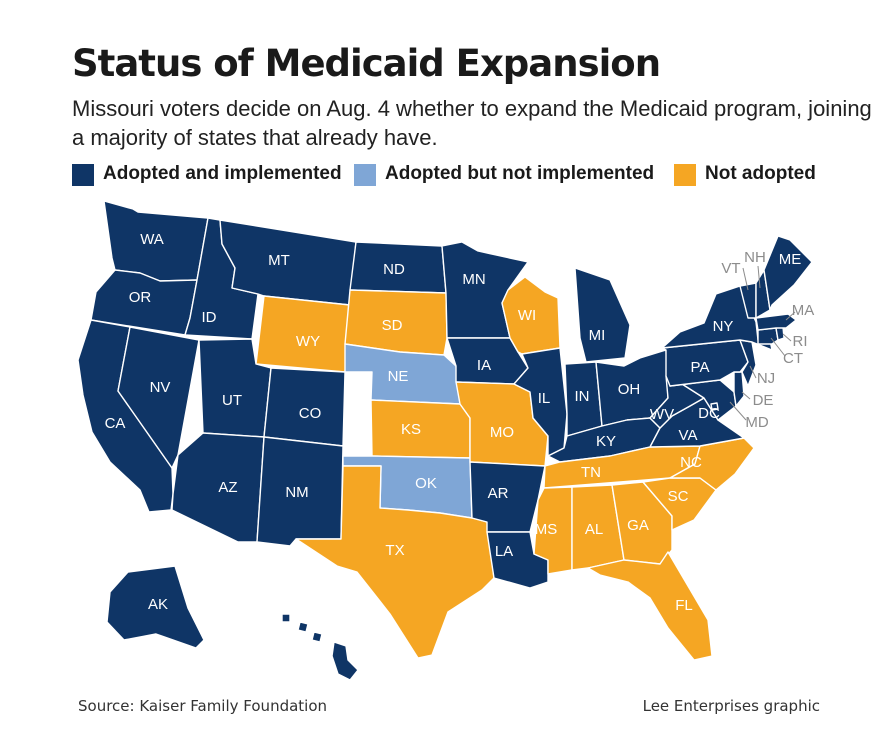  What do you see at coordinates (222, 173) in the screenshot?
I see `legend-label: Adopted and implemented` at bounding box center [222, 173].